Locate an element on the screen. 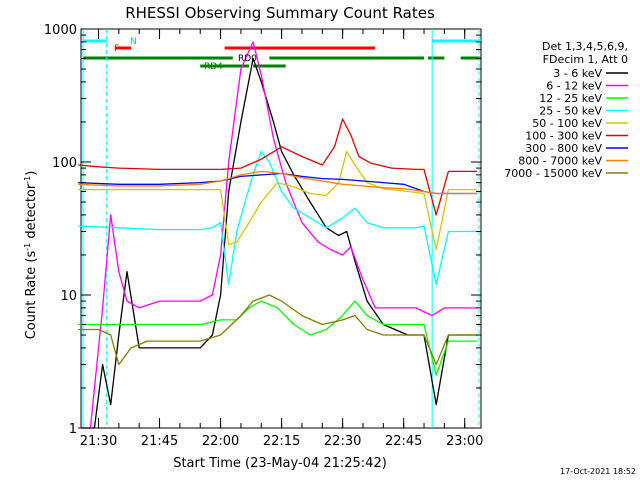 This screenshot has width=640, height=480. chart-title: RHESSI Observing Summary Count Rates is located at coordinates (280, 13).